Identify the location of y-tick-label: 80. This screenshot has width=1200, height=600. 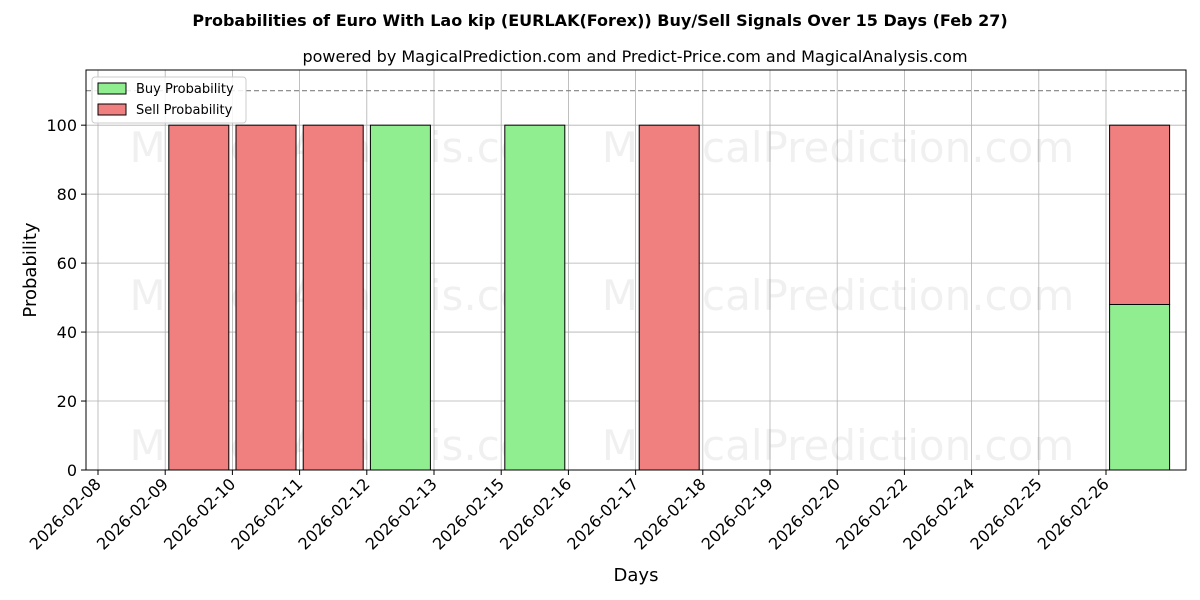
(67, 194).